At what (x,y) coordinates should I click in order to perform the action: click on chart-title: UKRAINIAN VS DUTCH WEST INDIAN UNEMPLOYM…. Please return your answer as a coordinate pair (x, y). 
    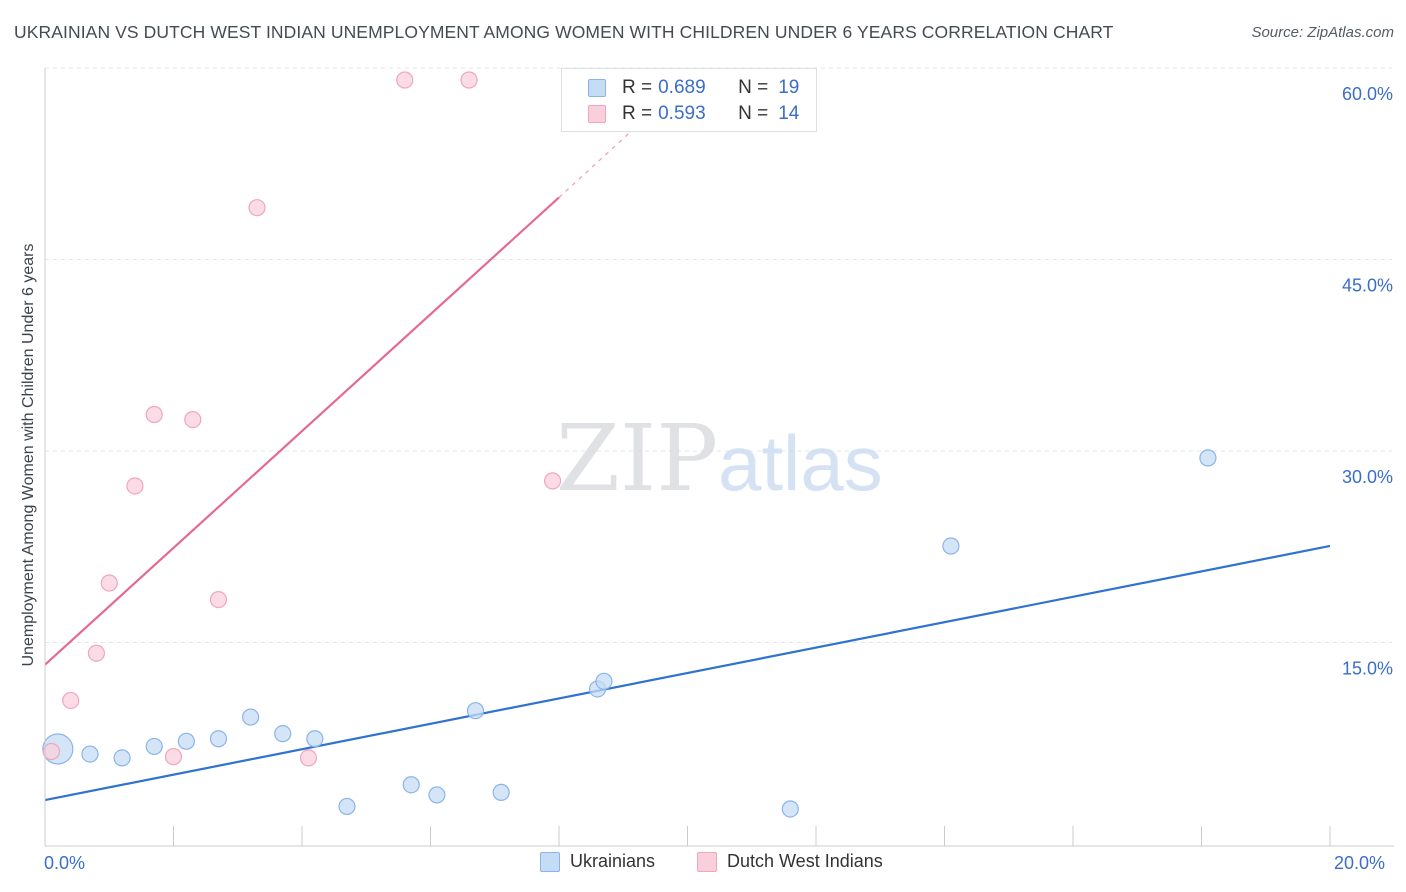
    Looking at the image, I should click on (564, 32).